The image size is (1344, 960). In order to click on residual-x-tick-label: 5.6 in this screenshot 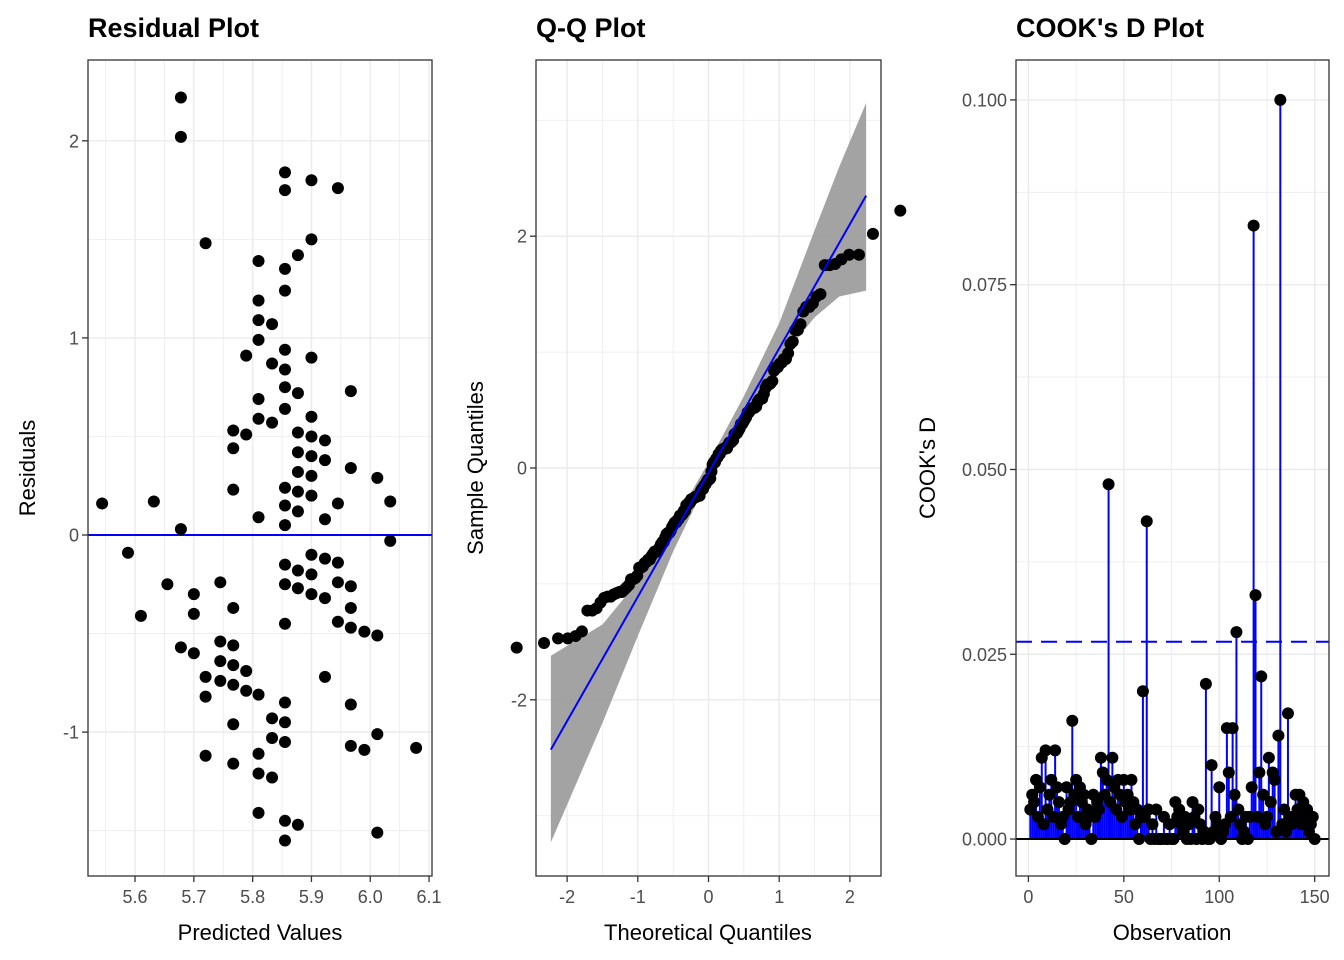, I will do `click(135, 897)`.